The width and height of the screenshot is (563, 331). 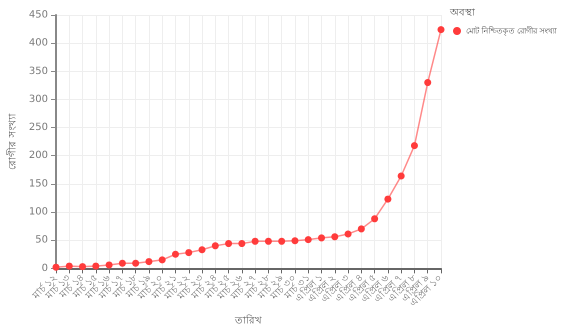 I want to click on y-tick-label: 50, so click(x=41, y=240).